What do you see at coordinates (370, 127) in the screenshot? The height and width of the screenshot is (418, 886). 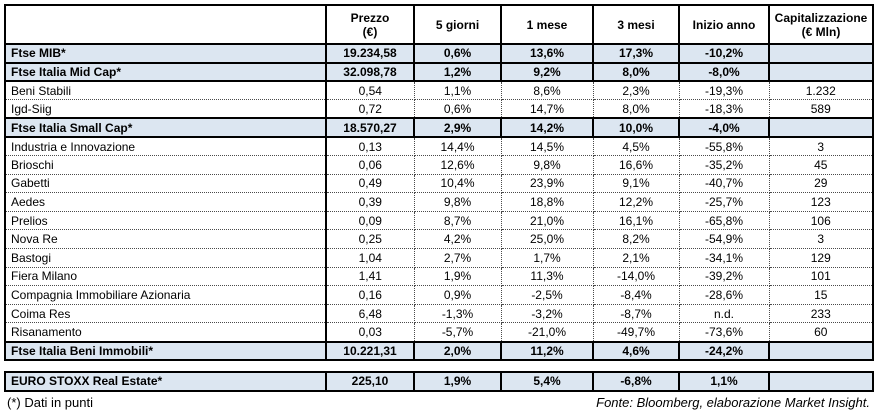 I see `value-cell-prezzo: 18.570,27` at bounding box center [370, 127].